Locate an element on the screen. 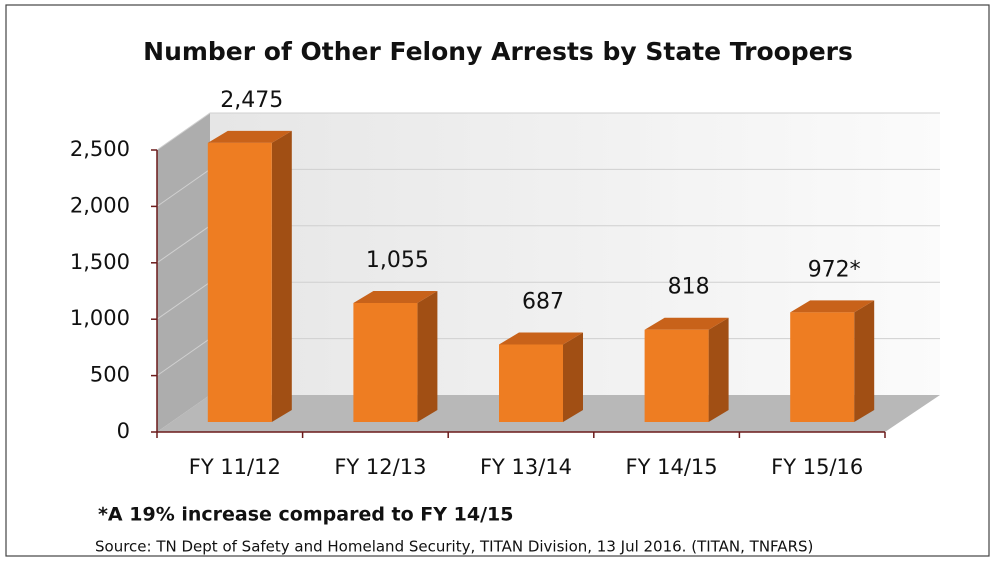 The width and height of the screenshot is (997, 561). x-tick-label: FY 13/14 is located at coordinates (526, 467).